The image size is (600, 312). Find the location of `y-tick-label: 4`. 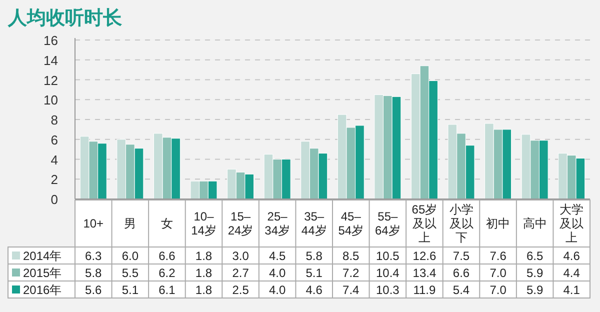

y-tick-label: 4 is located at coordinates (54, 160).